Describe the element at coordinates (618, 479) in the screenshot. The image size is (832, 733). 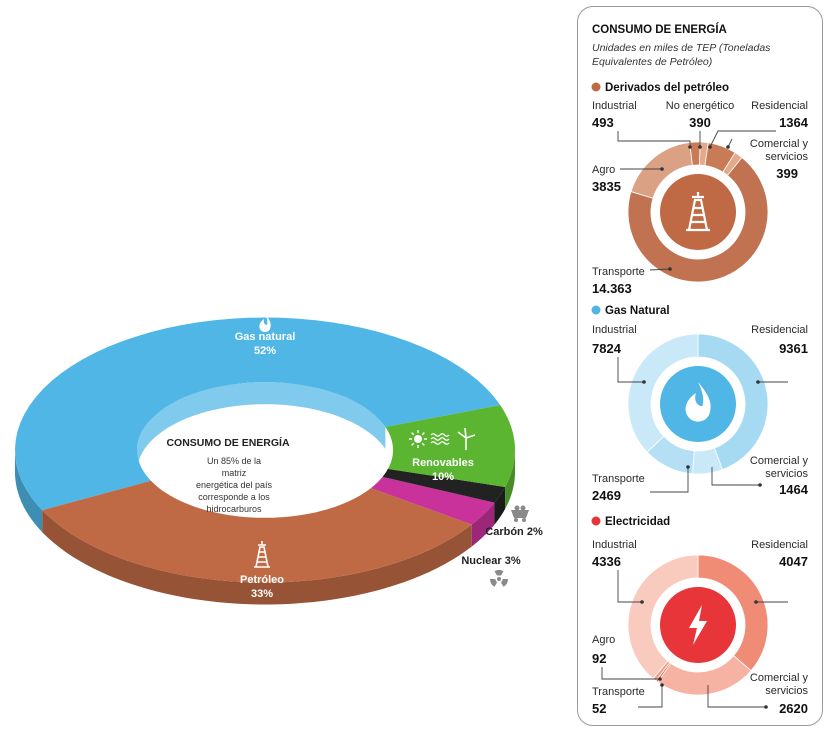
I see `label-gas-natural-transporte: Transporte` at that location.